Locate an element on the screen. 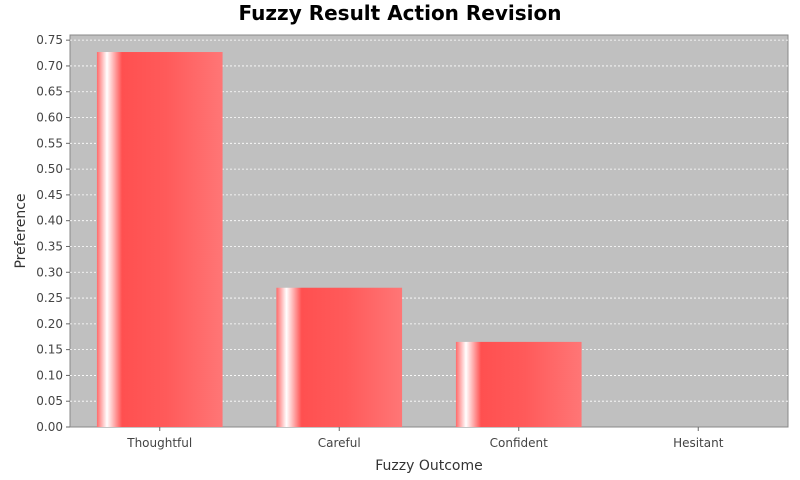 This screenshot has width=800, height=480. chart-title: Fuzzy Result Action Revision is located at coordinates (400, 13).